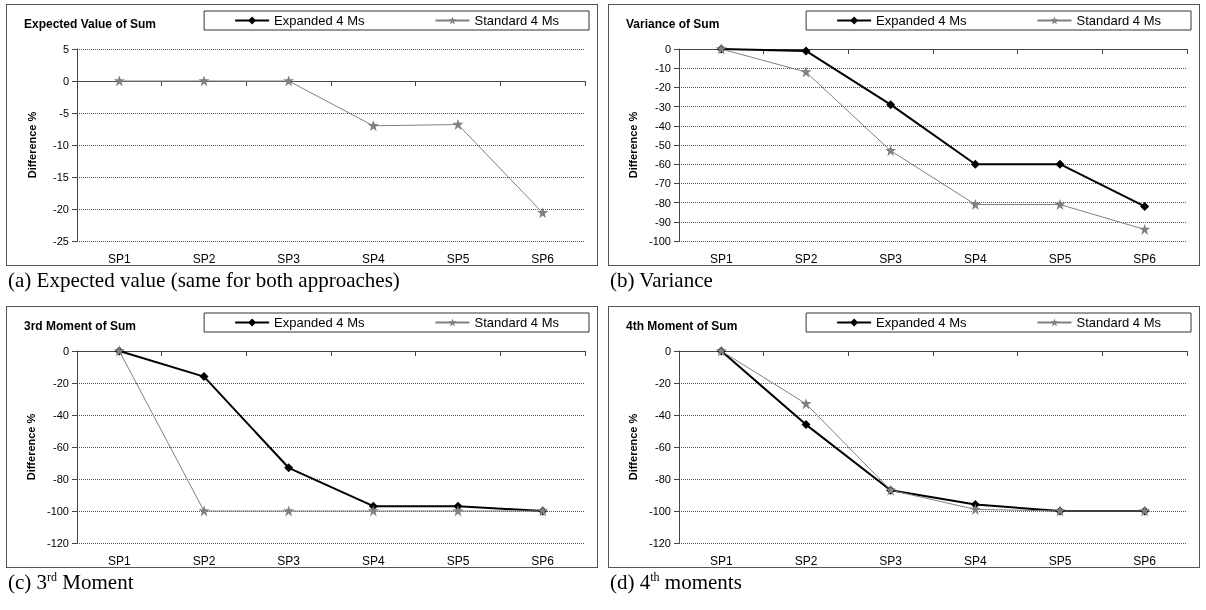 This screenshot has width=1206, height=610. What do you see at coordinates (663, 221) in the screenshot?
I see `y-tick-label: -90` at bounding box center [663, 221].